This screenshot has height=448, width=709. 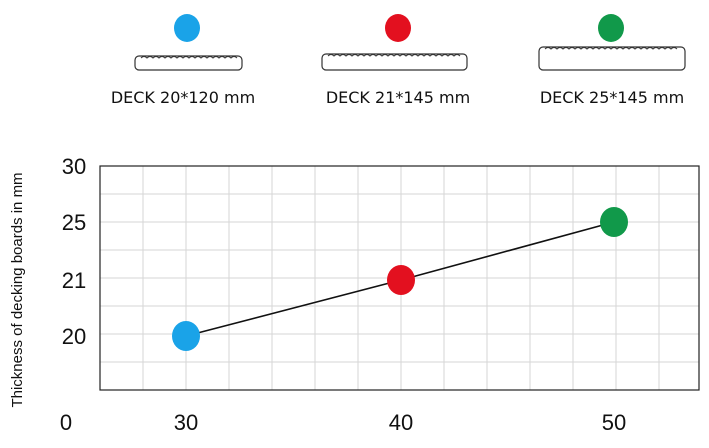 I want to click on legend-item: DECK 21*145 mm, so click(x=395, y=60).